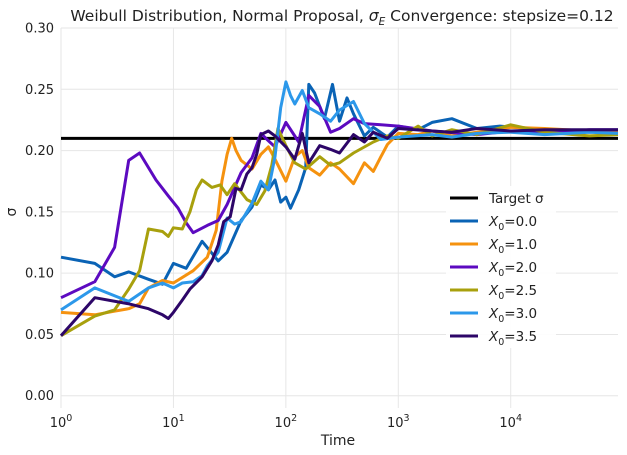 The image size is (627, 455). Describe the element at coordinates (39, 29) in the screenshot. I see `y-tick-label-6: 0.30` at that location.